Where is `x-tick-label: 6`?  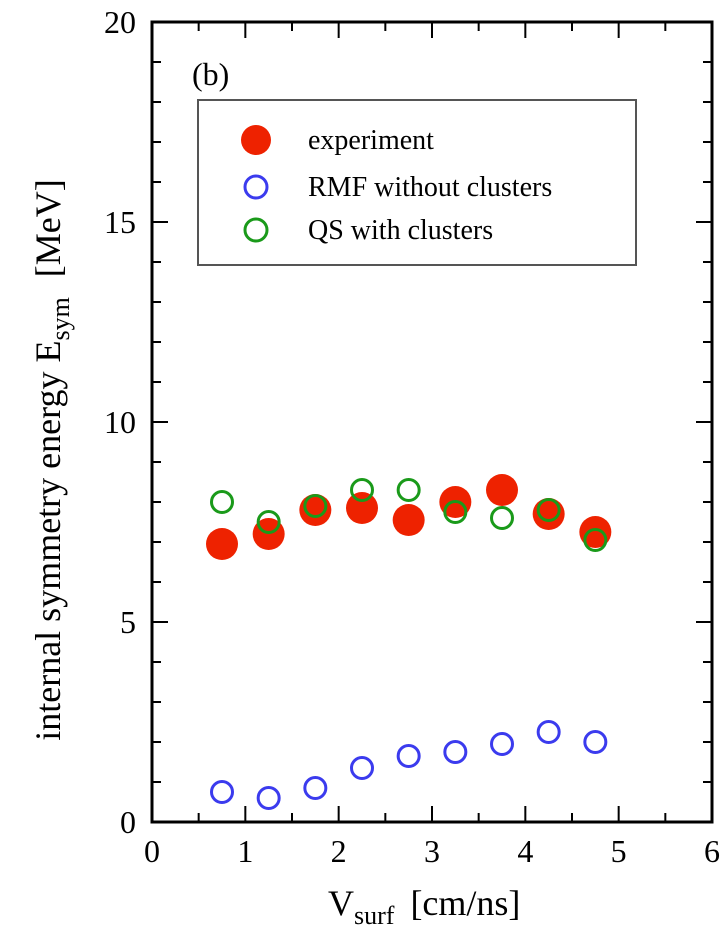
x-tick-label: 6 is located at coordinates (712, 851).